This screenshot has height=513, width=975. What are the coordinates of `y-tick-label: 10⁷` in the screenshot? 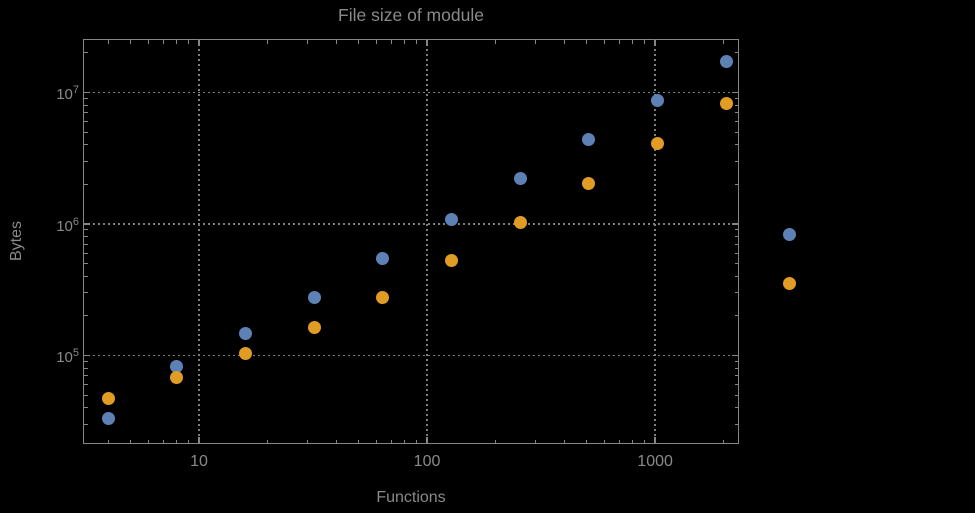 It's located at (67, 94).